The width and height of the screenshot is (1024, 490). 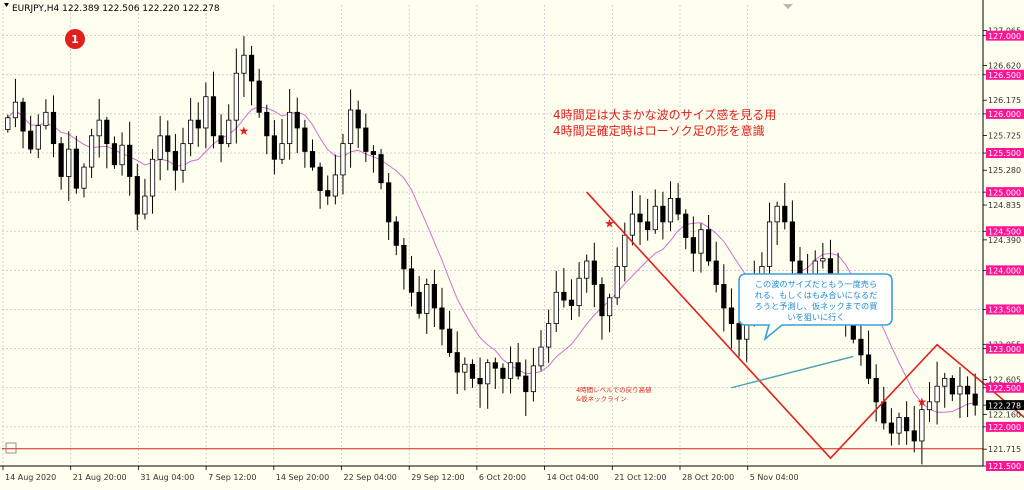 What do you see at coordinates (370, 477) in the screenshot?
I see `x-tick-label: 22 Sep 04:00` at bounding box center [370, 477].